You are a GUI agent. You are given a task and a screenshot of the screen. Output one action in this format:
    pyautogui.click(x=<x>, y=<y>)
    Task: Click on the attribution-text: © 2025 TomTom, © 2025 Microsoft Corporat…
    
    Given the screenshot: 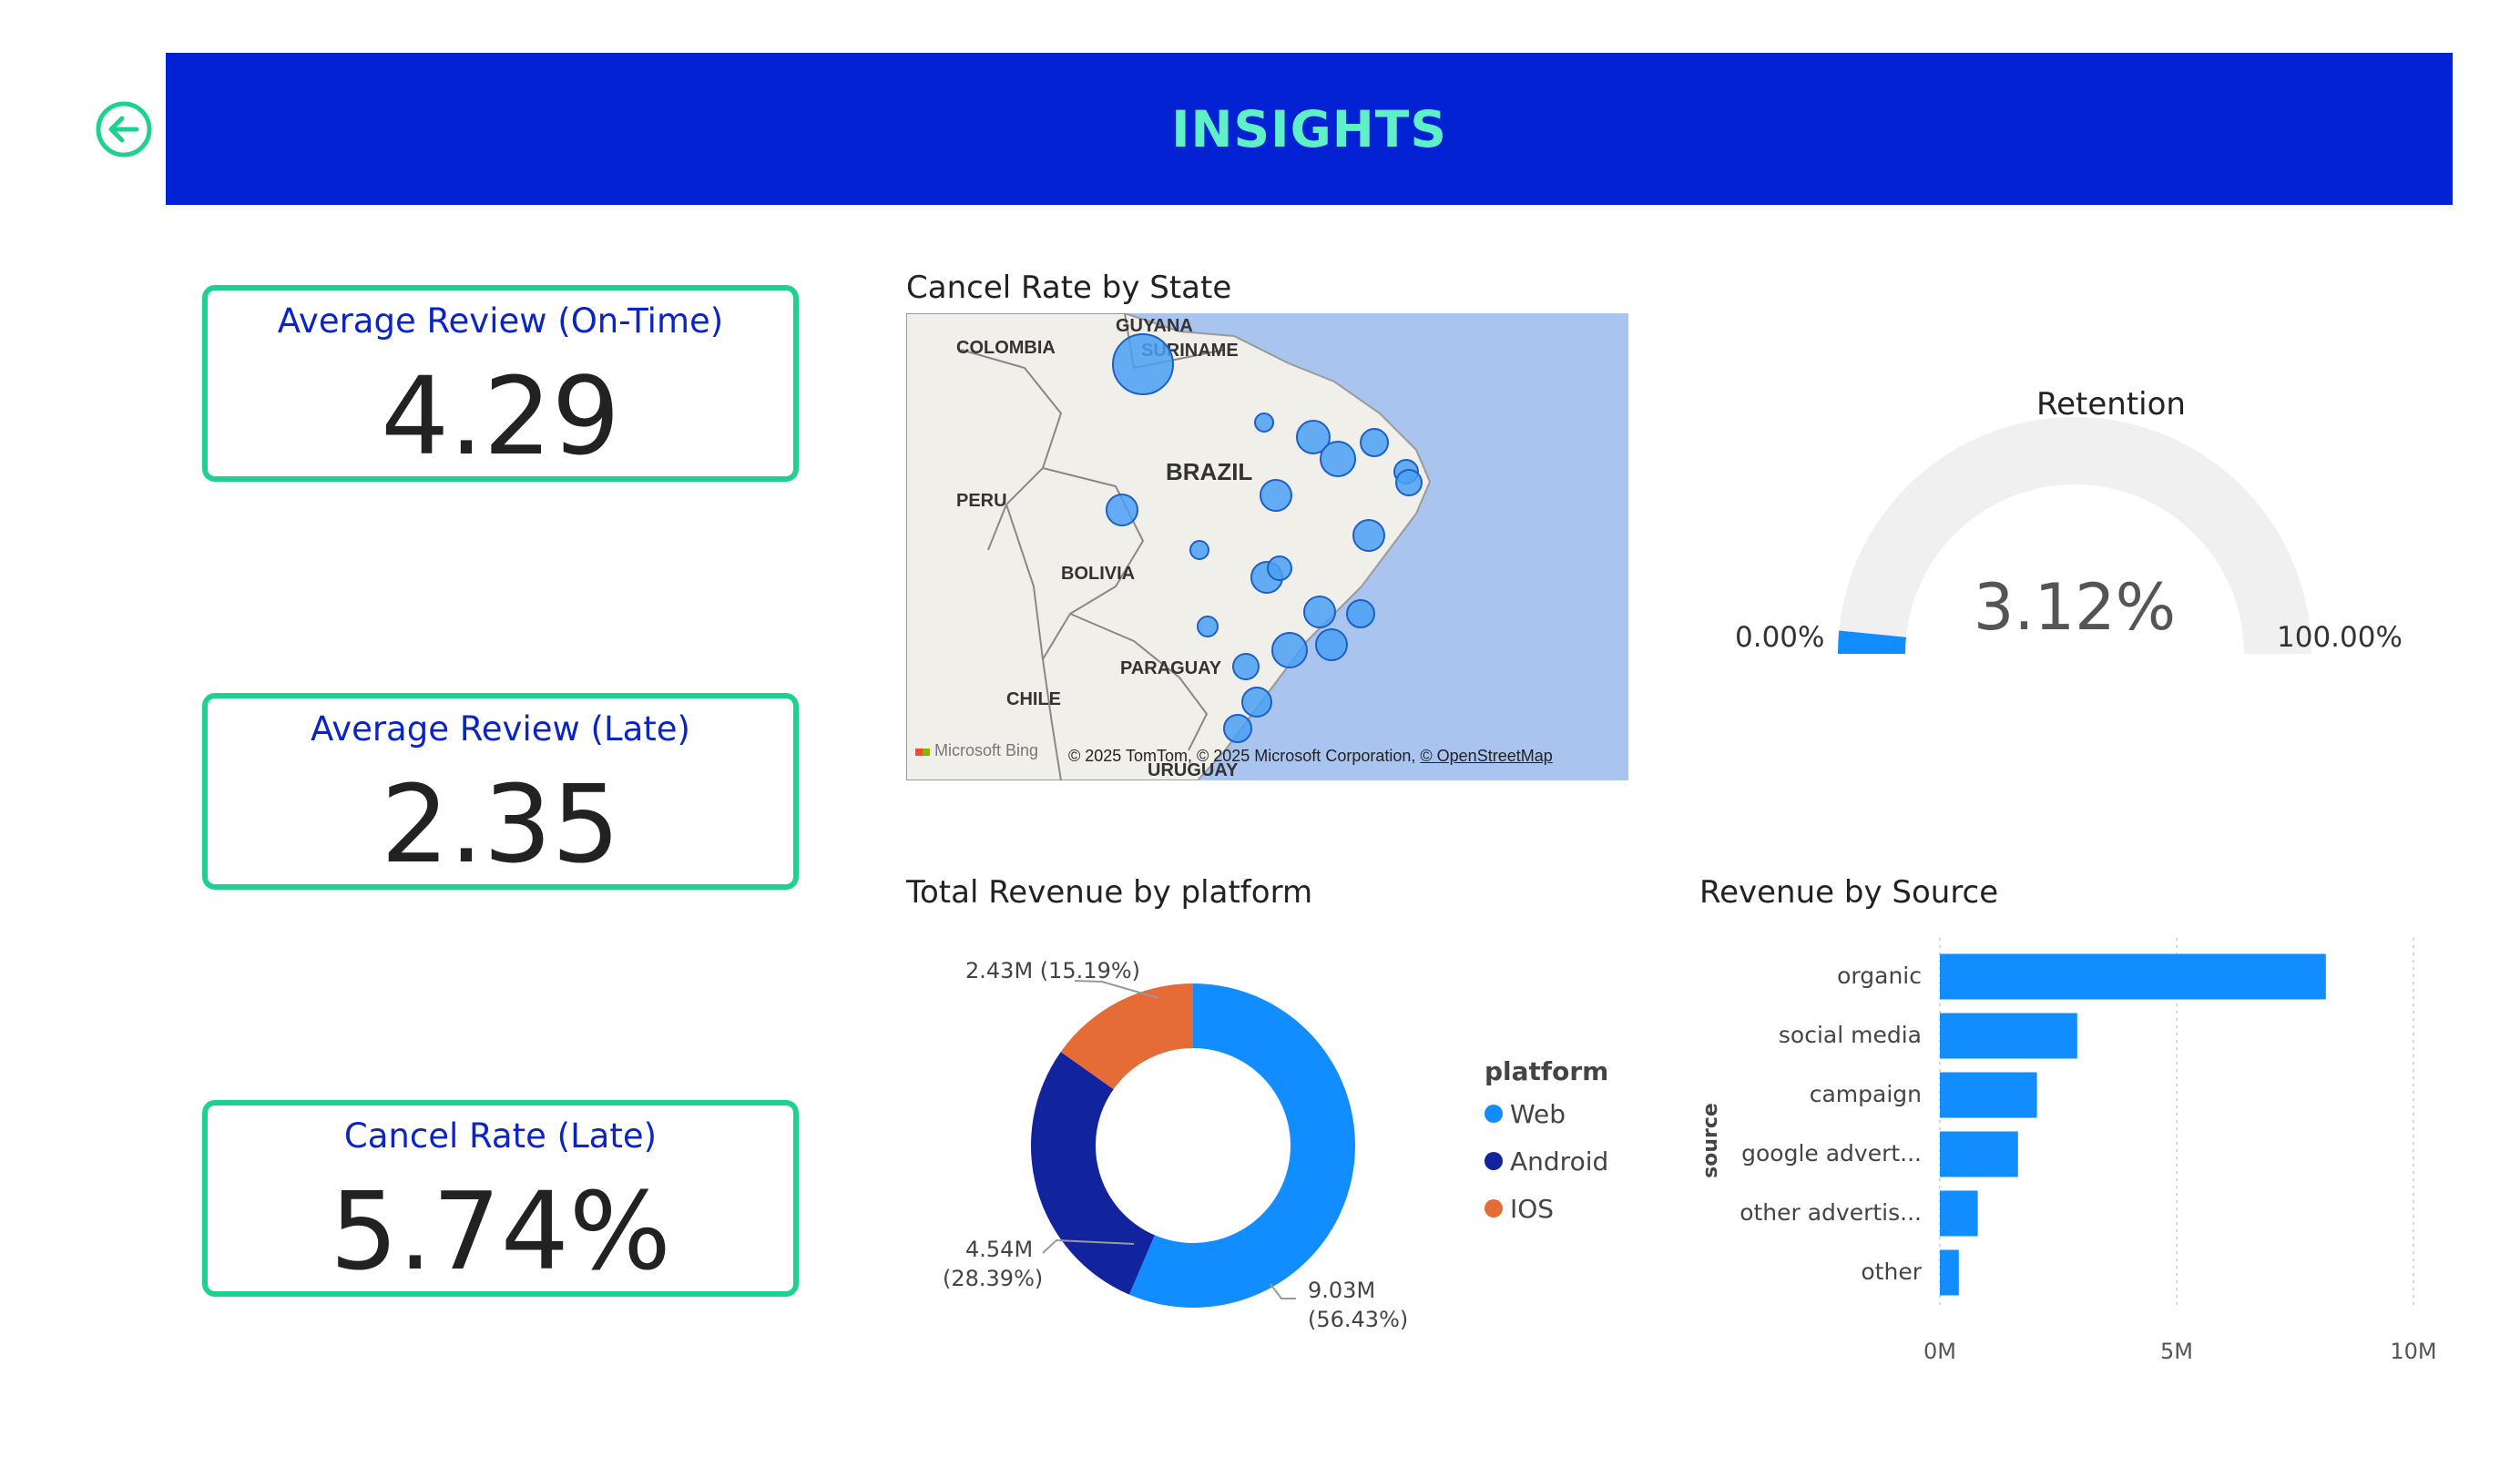 What is the action you would take?
    pyautogui.click(x=1242, y=756)
    